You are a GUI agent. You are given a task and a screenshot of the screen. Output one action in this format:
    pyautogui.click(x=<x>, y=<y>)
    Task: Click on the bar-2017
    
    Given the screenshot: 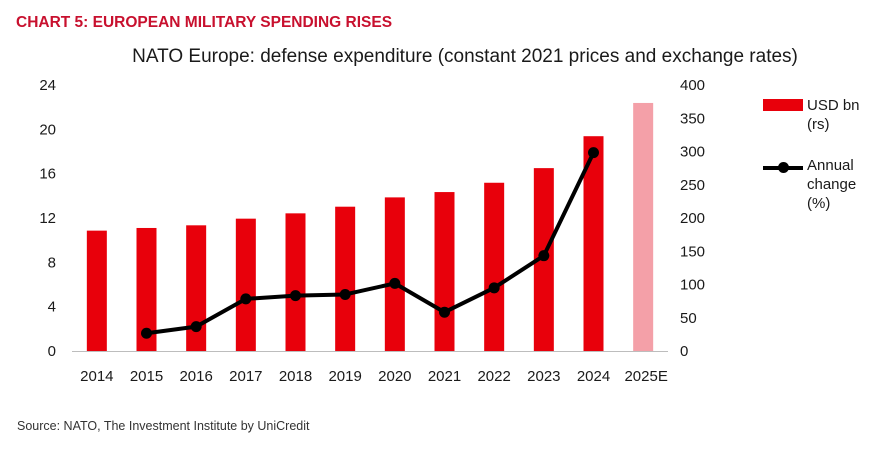 What is the action you would take?
    pyautogui.click(x=245, y=284)
    